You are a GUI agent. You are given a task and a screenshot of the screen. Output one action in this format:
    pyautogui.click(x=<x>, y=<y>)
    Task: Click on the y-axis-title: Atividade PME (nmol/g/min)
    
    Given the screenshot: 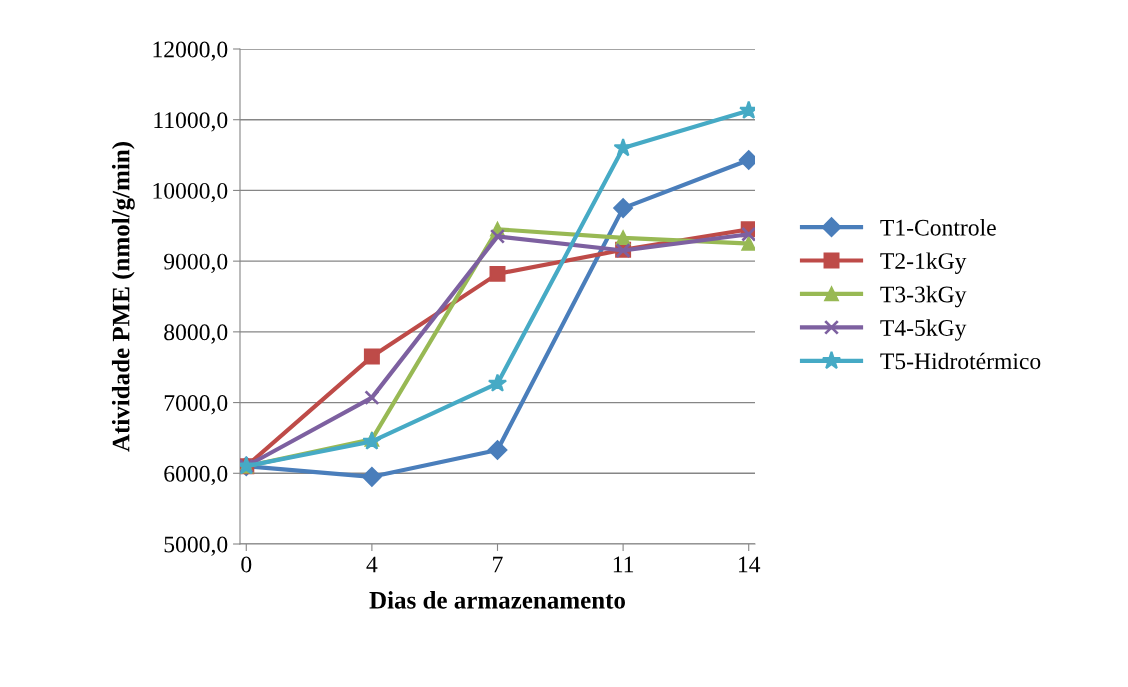 What is the action you would take?
    pyautogui.click(x=123, y=297)
    